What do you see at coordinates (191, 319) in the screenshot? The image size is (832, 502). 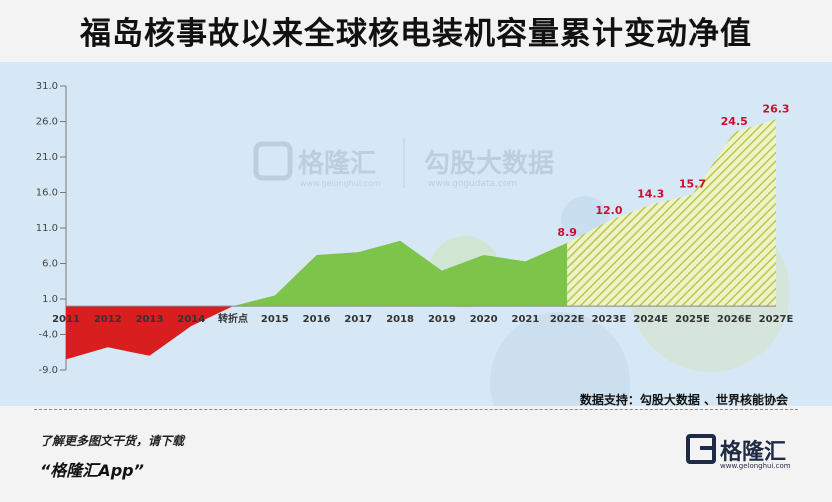 I see `x-tick-label: 2014` at bounding box center [191, 319].